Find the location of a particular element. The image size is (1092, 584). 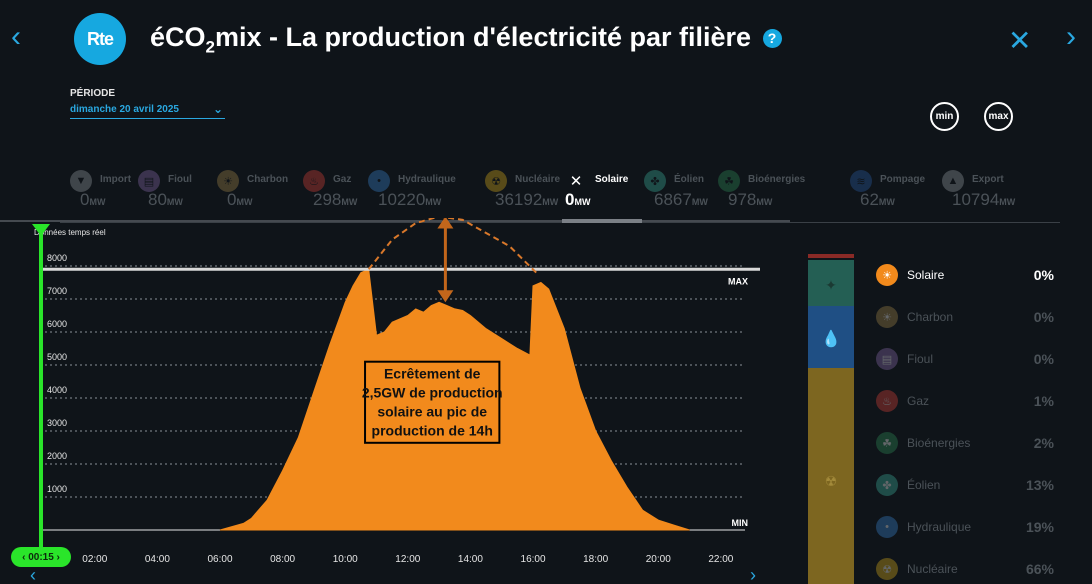

source-value-number: 298 is located at coordinates (327, 199).